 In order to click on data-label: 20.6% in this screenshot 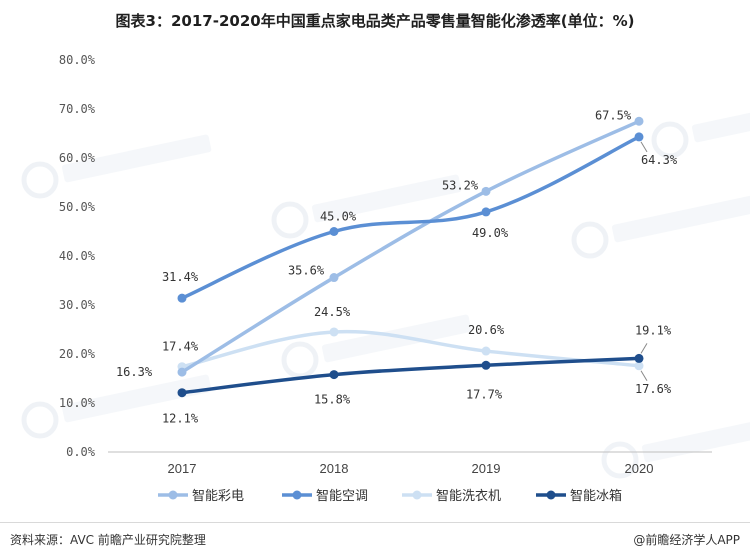, I will do `click(486, 330)`.